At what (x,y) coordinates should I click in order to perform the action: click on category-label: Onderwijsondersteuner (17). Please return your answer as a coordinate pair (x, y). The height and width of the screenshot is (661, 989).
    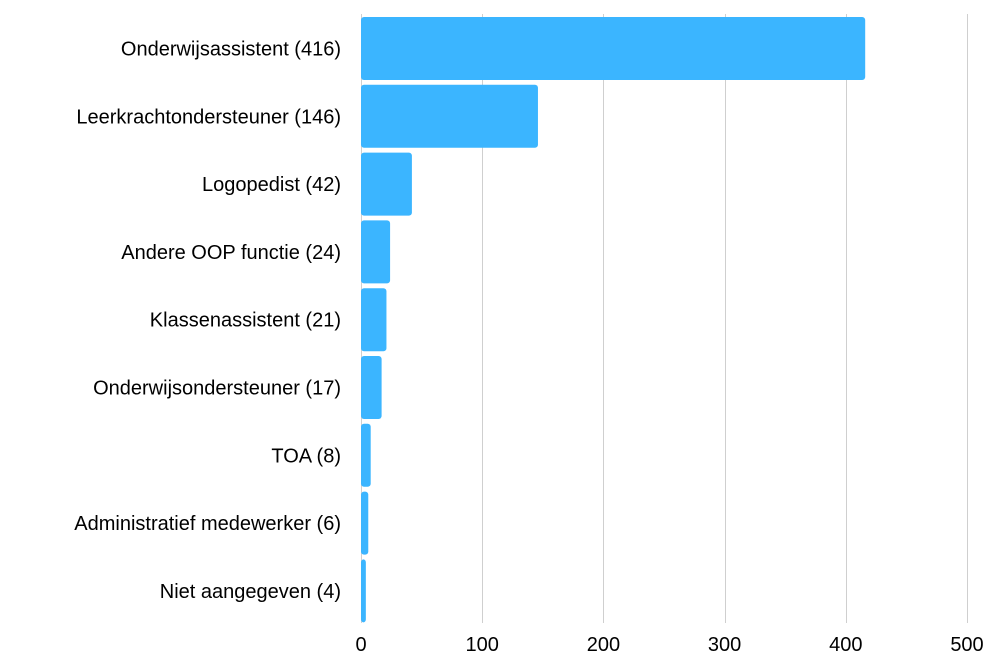
    Looking at the image, I should click on (217, 389).